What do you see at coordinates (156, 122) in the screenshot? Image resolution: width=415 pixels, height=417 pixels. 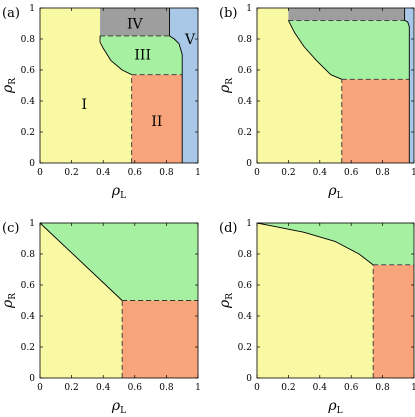 I see `region-label-II: II` at bounding box center [156, 122].